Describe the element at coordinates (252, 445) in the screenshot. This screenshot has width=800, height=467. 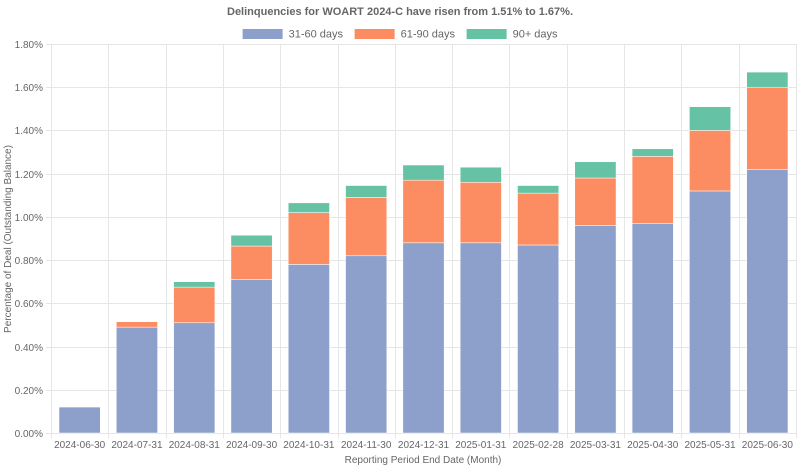
I see `x-tick-label: 2024-09-30` at that location.